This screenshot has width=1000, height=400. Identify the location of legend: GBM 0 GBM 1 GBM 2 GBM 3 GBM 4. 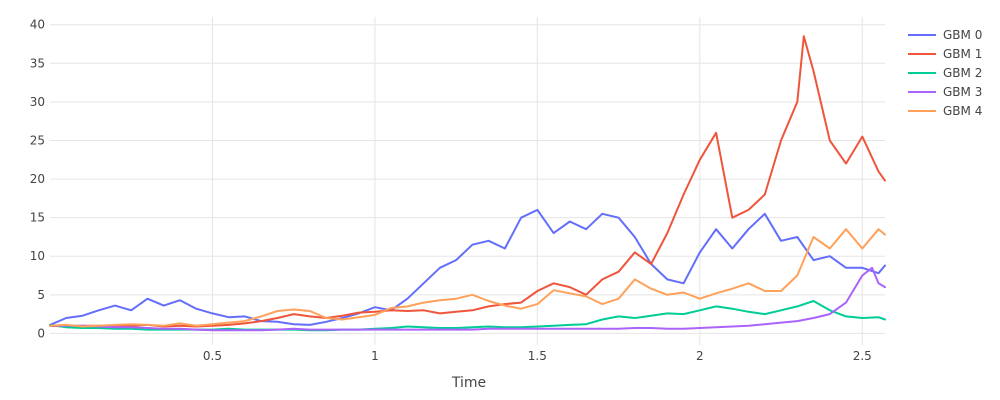
(945, 73).